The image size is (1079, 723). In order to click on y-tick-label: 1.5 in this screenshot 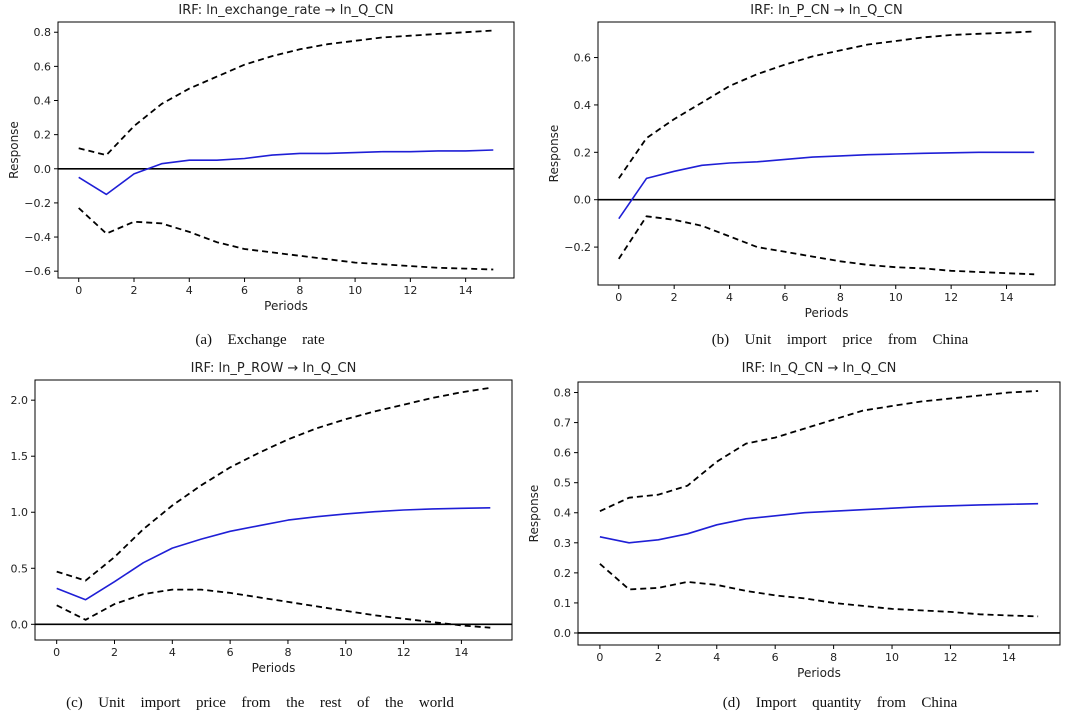, I will do `click(20, 456)`.